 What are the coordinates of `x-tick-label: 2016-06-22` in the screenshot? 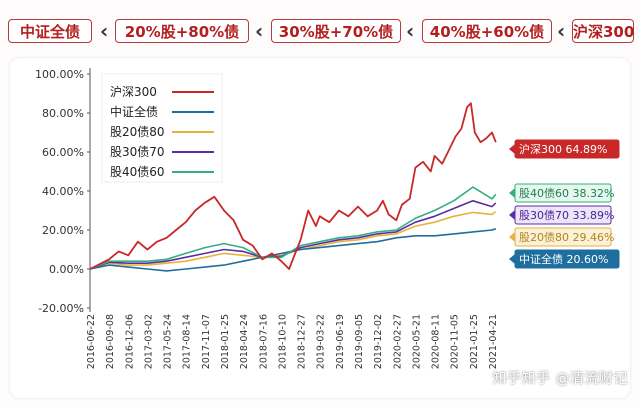 It's located at (91, 341).